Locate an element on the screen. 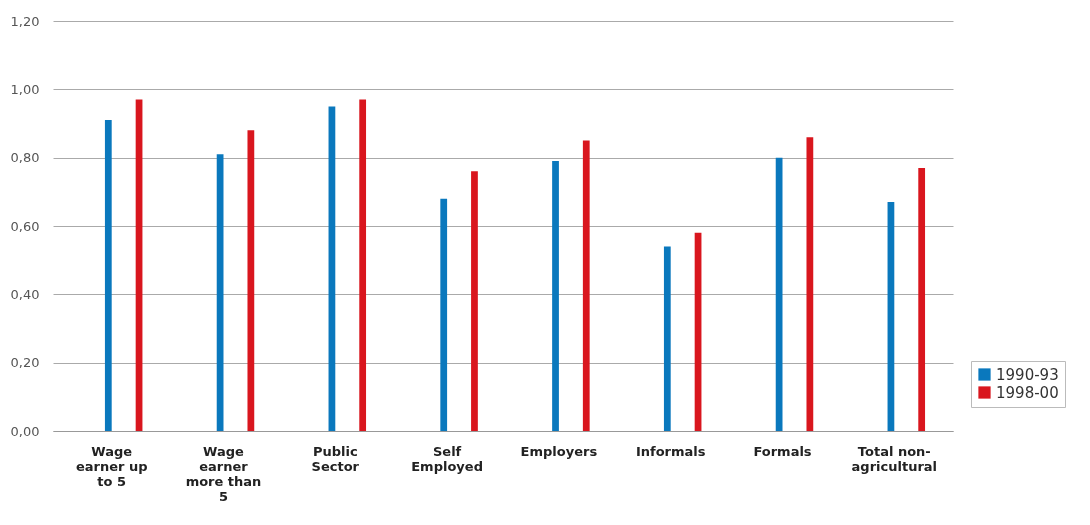  x-tick-label: Public Sector is located at coordinates (335, 458).